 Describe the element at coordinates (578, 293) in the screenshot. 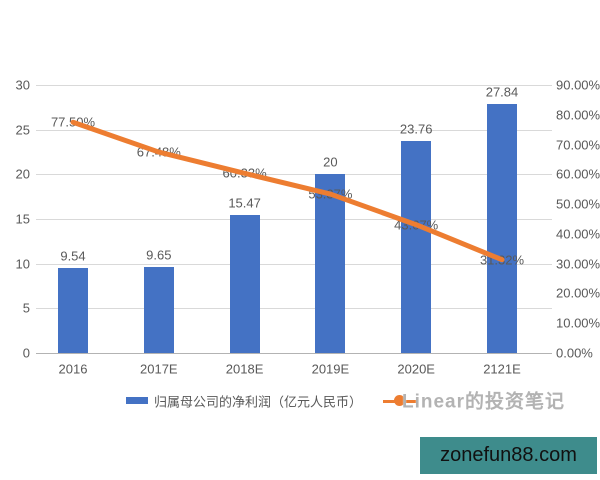

I see `right-axis-tick: 20.00%` at that location.